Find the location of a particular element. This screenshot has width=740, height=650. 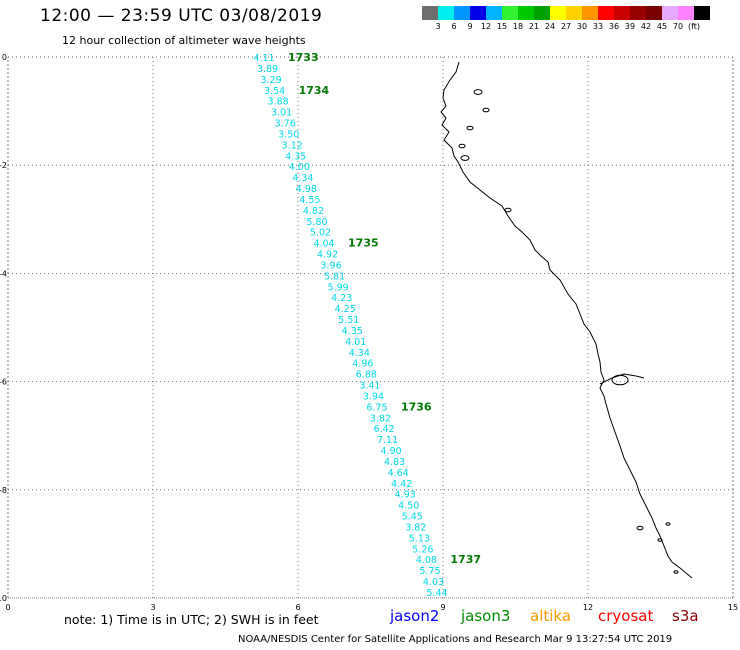

map-title: 12:00 — 23:59 UTC 03/08/2019 is located at coordinates (181, 16).